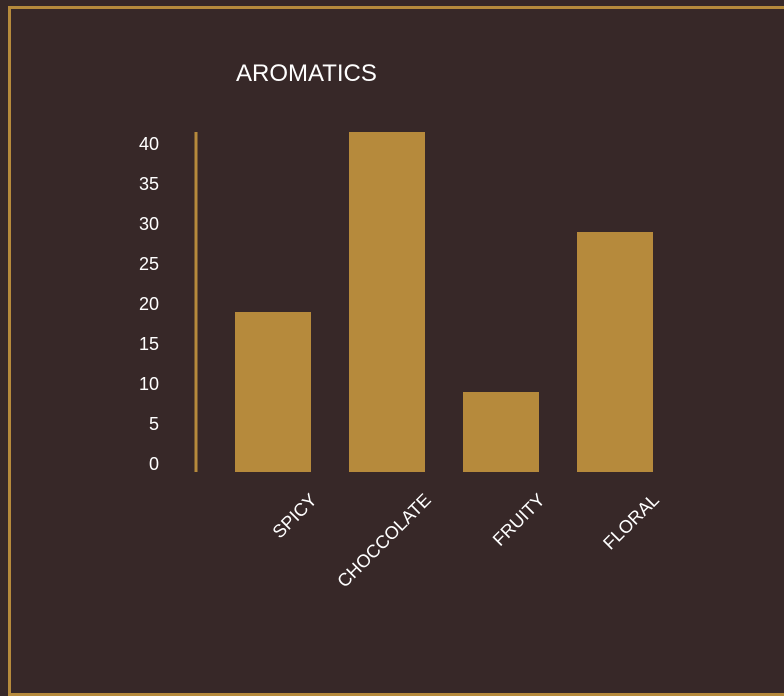  I want to click on y-tick-label: 35, so click(149, 184).